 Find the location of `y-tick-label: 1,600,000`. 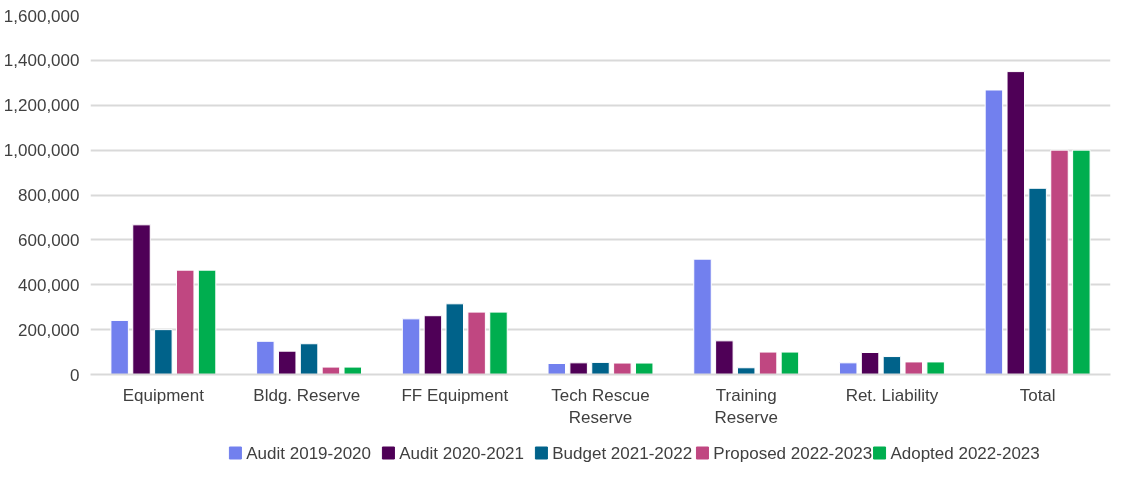

y-tick-label: 1,600,000 is located at coordinates (41, 16).